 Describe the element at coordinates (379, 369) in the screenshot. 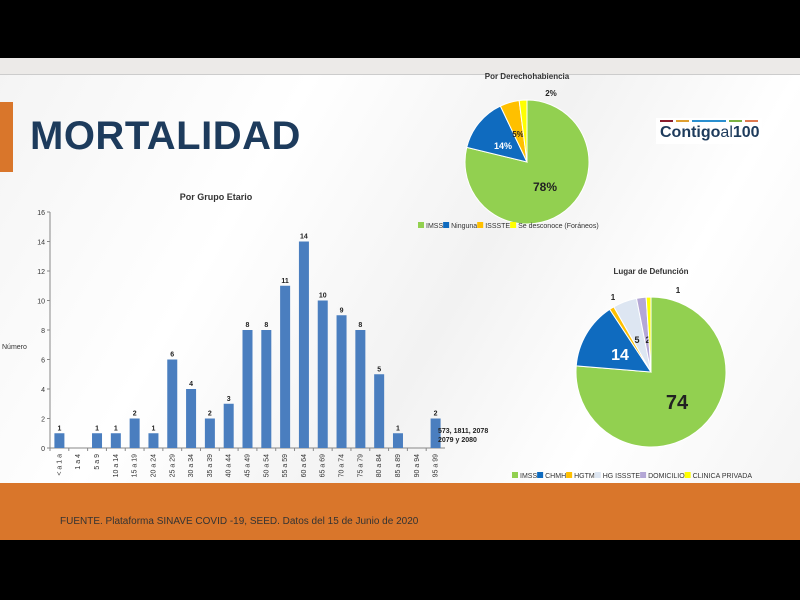

I see `bar-value-label: 5` at that location.